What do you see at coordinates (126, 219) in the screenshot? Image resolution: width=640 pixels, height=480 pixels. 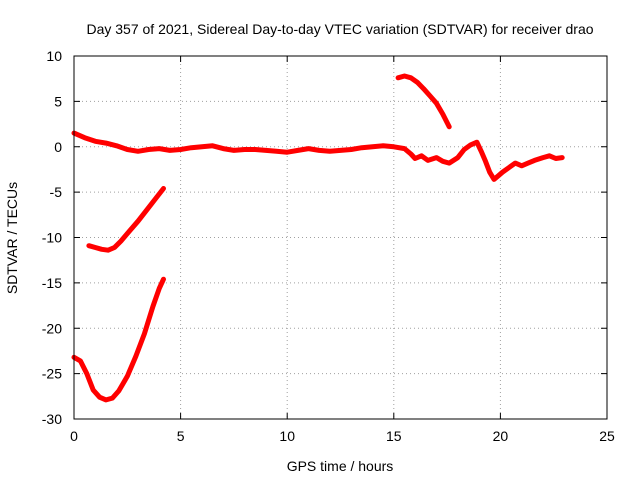 I see `series-line-mid-left` at bounding box center [126, 219].